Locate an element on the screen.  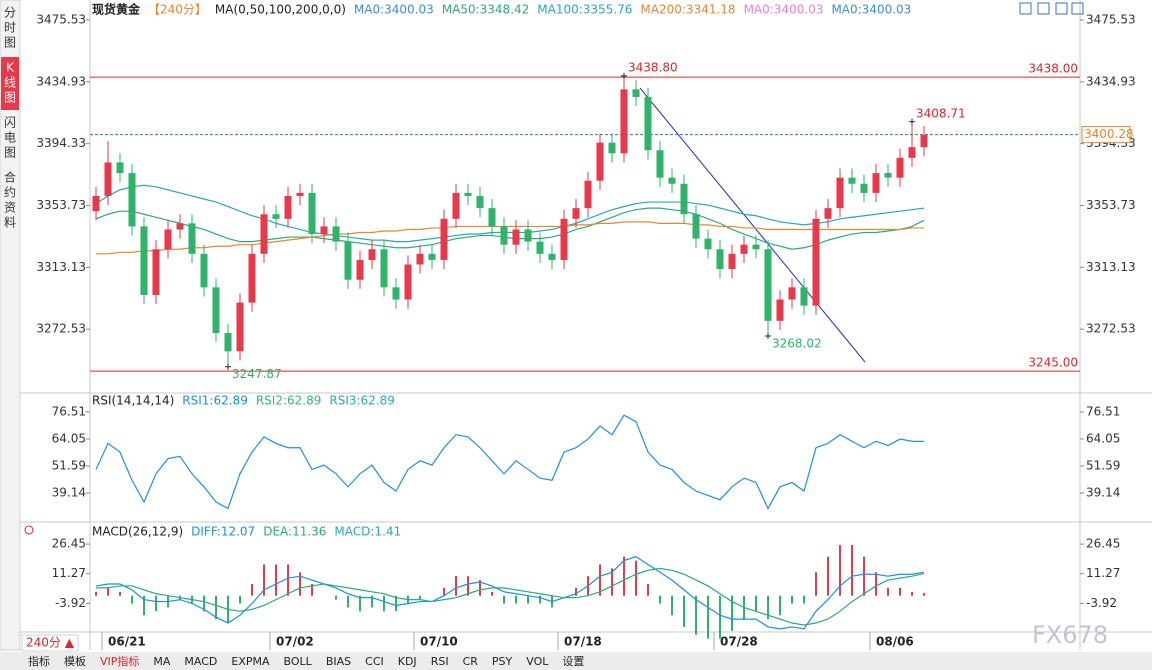
period-button: 240分 ▲ is located at coordinates (50, 643).